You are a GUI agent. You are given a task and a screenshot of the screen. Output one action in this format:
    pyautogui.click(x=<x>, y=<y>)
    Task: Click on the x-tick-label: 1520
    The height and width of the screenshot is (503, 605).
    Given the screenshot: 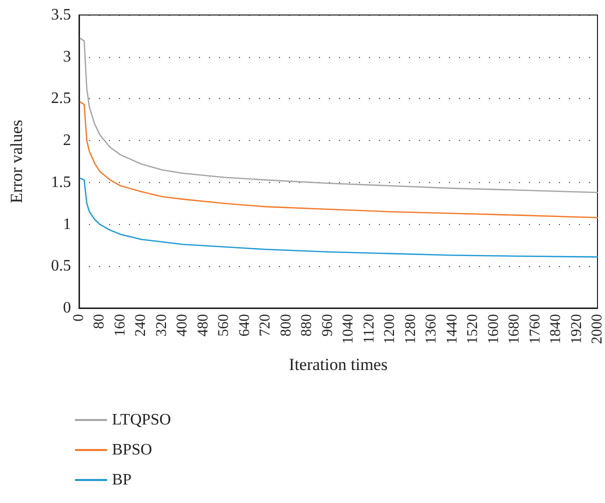 What is the action you would take?
    pyautogui.click(x=473, y=329)
    